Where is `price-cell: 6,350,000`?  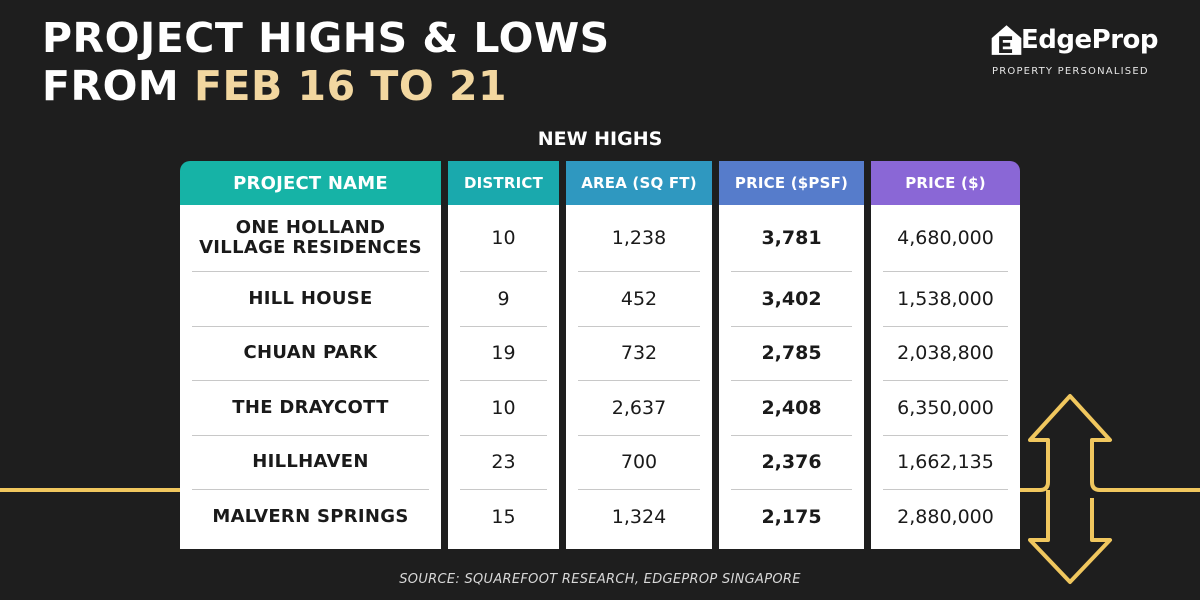 price-cell: 6,350,000 is located at coordinates (945, 408).